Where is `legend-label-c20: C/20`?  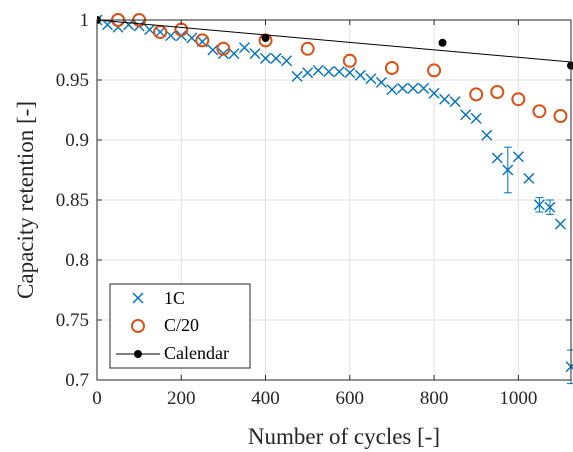
legend-label-c20: C/20 is located at coordinates (181, 325).